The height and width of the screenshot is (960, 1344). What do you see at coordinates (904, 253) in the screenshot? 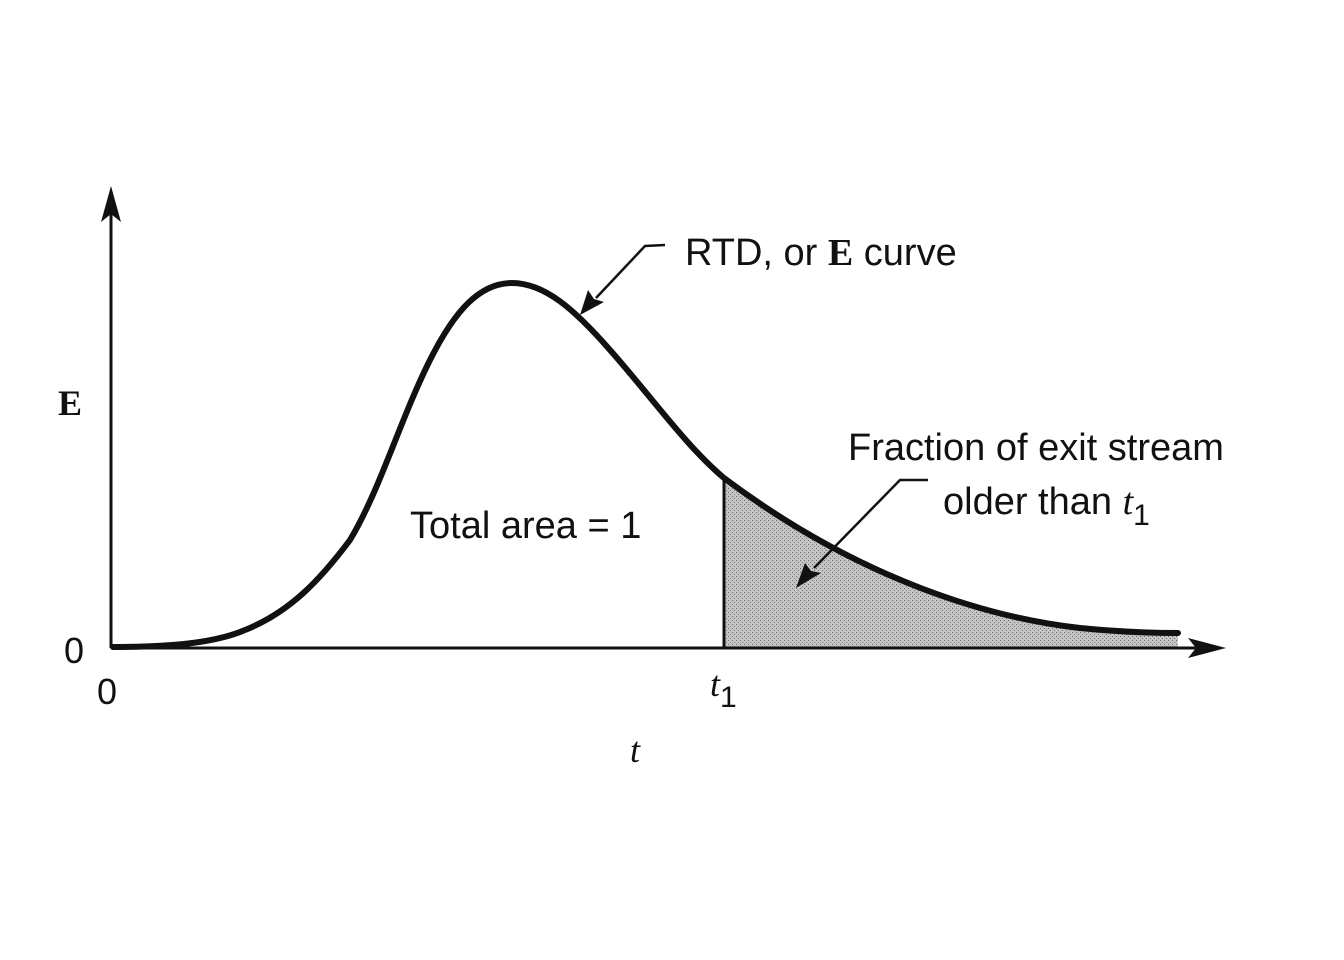
I see `curve-label-suffix: curve` at bounding box center [904, 253].